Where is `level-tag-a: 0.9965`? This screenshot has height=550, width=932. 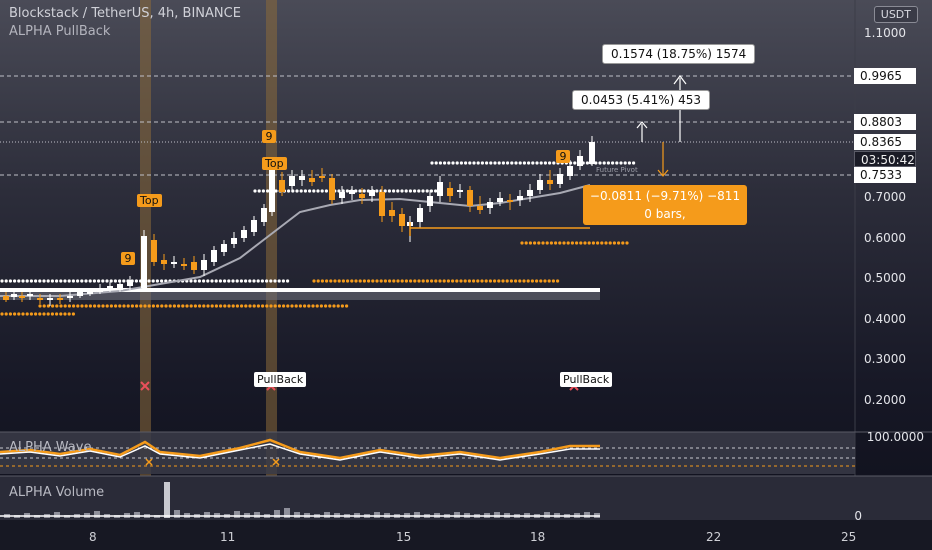 level-tag-a: 0.9965 is located at coordinates (885, 76).